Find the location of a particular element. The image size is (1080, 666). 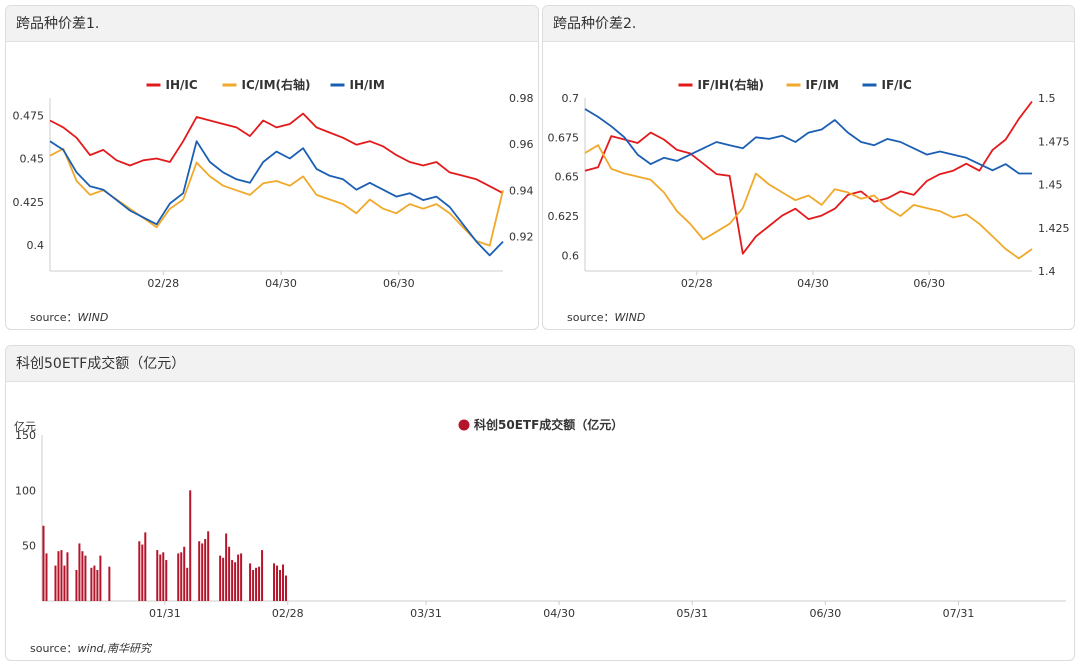

source-note: source：WIND is located at coordinates (606, 317).